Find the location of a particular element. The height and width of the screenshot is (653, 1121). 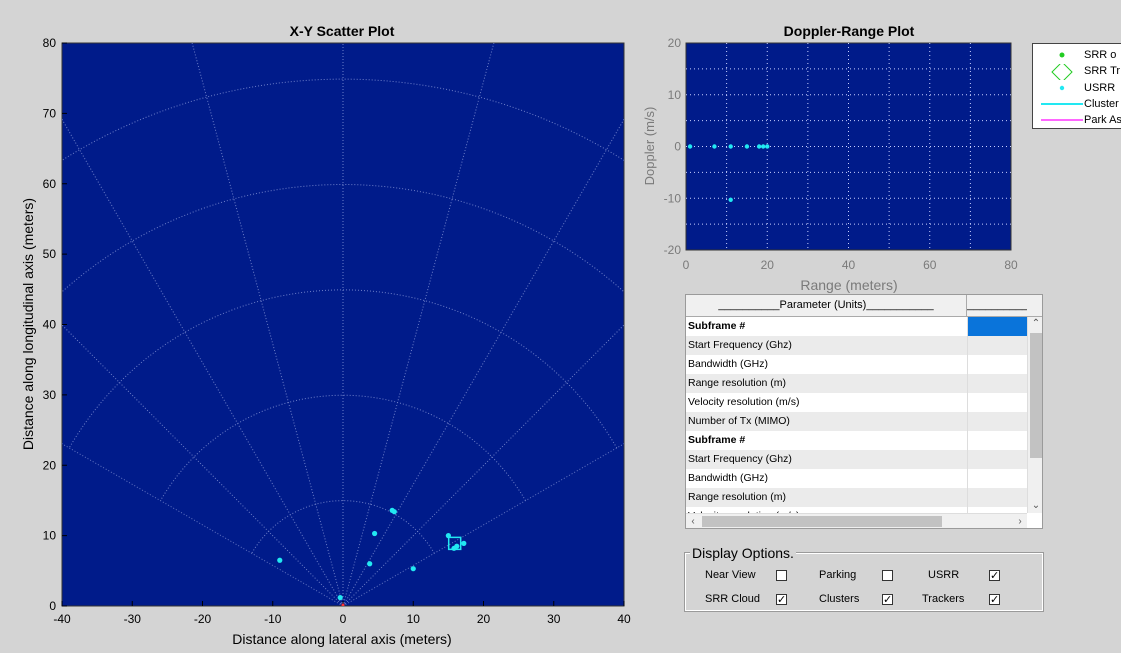

legend-label: Park As is located at coordinates (1102, 120).